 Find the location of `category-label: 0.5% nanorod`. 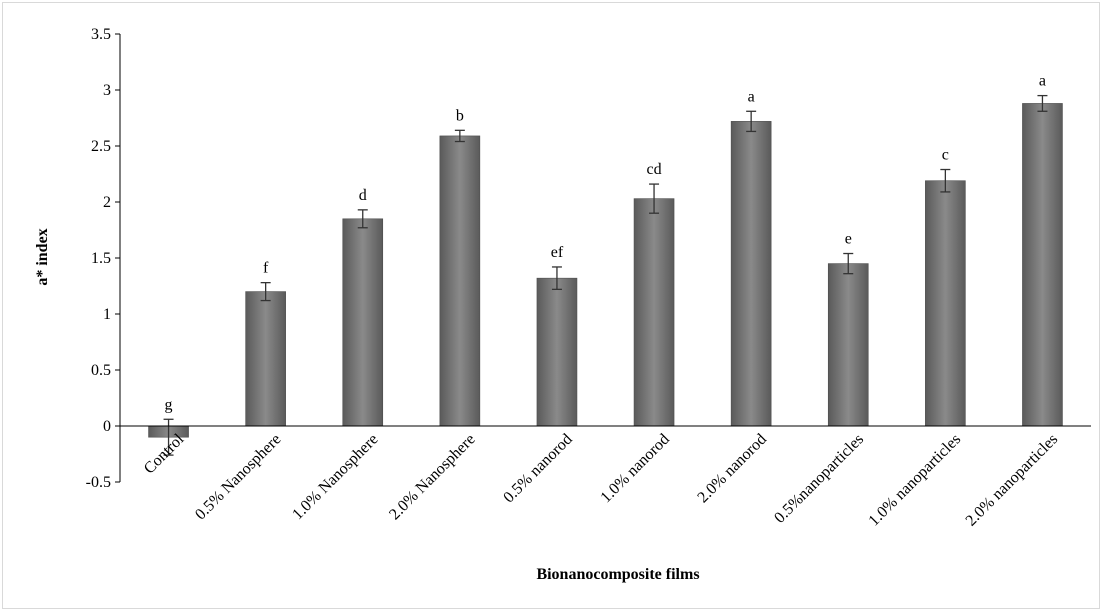

category-label: 0.5% nanorod is located at coordinates (537, 468).